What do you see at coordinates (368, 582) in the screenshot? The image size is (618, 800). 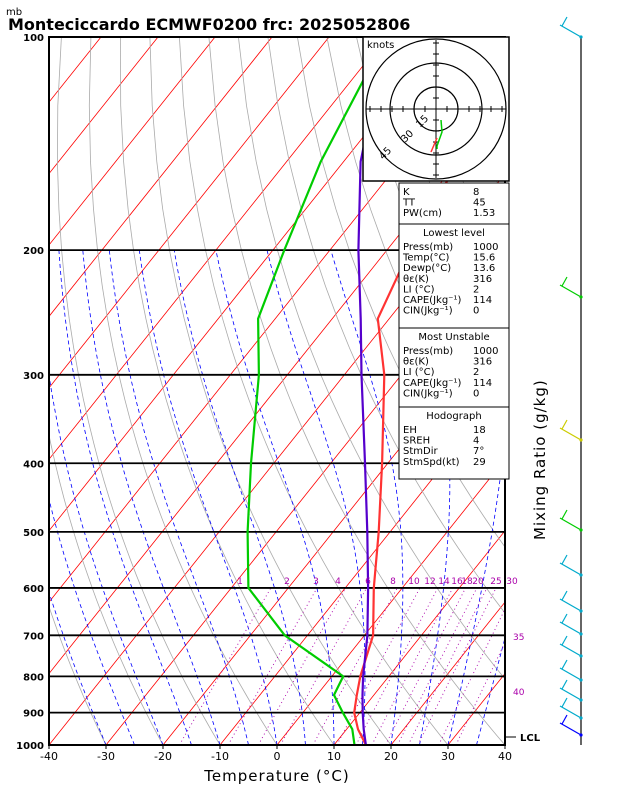 I see `mixing-ratio-label: 6` at bounding box center [368, 582].